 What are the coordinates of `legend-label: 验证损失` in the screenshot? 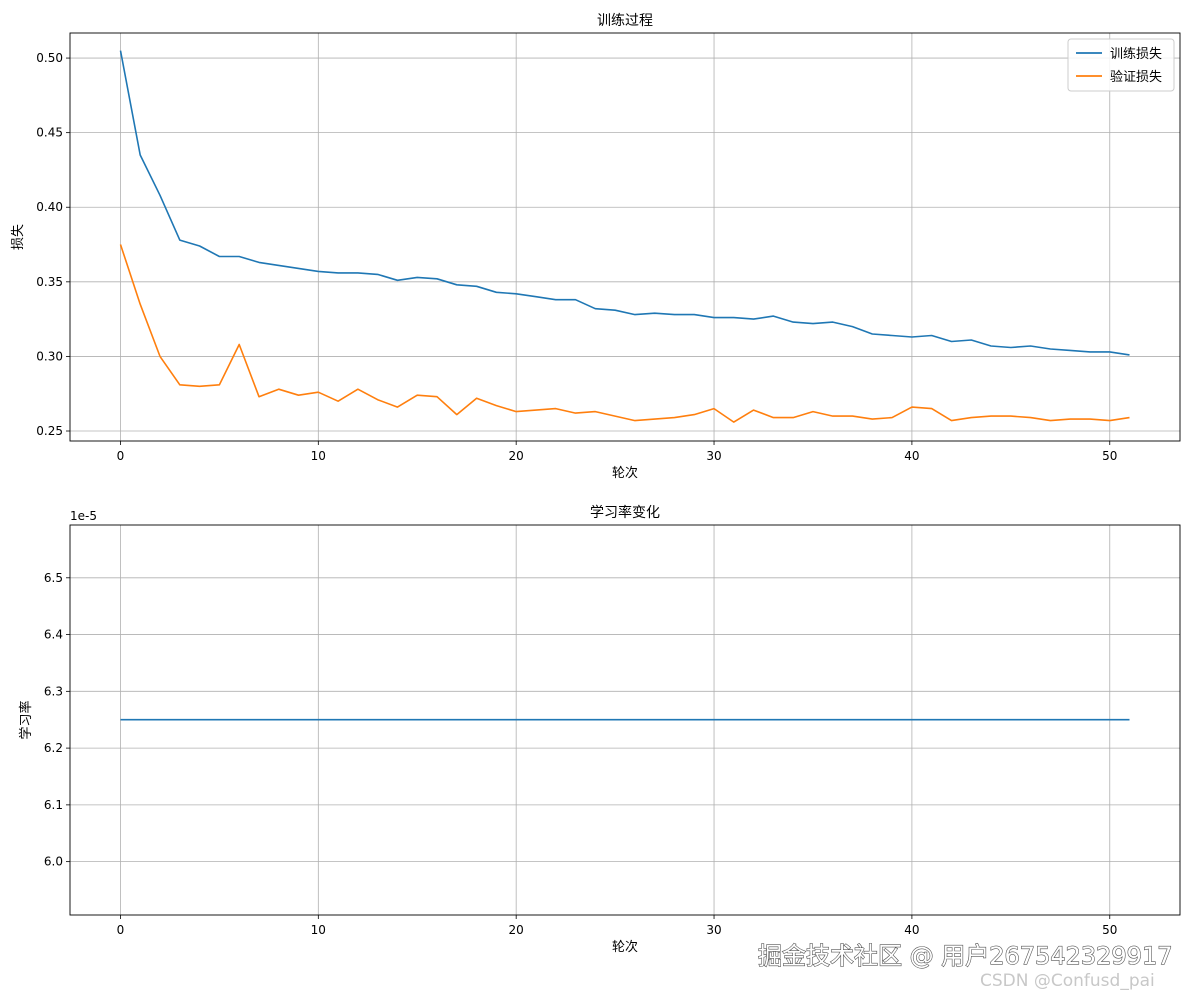 It's located at (1136, 77).